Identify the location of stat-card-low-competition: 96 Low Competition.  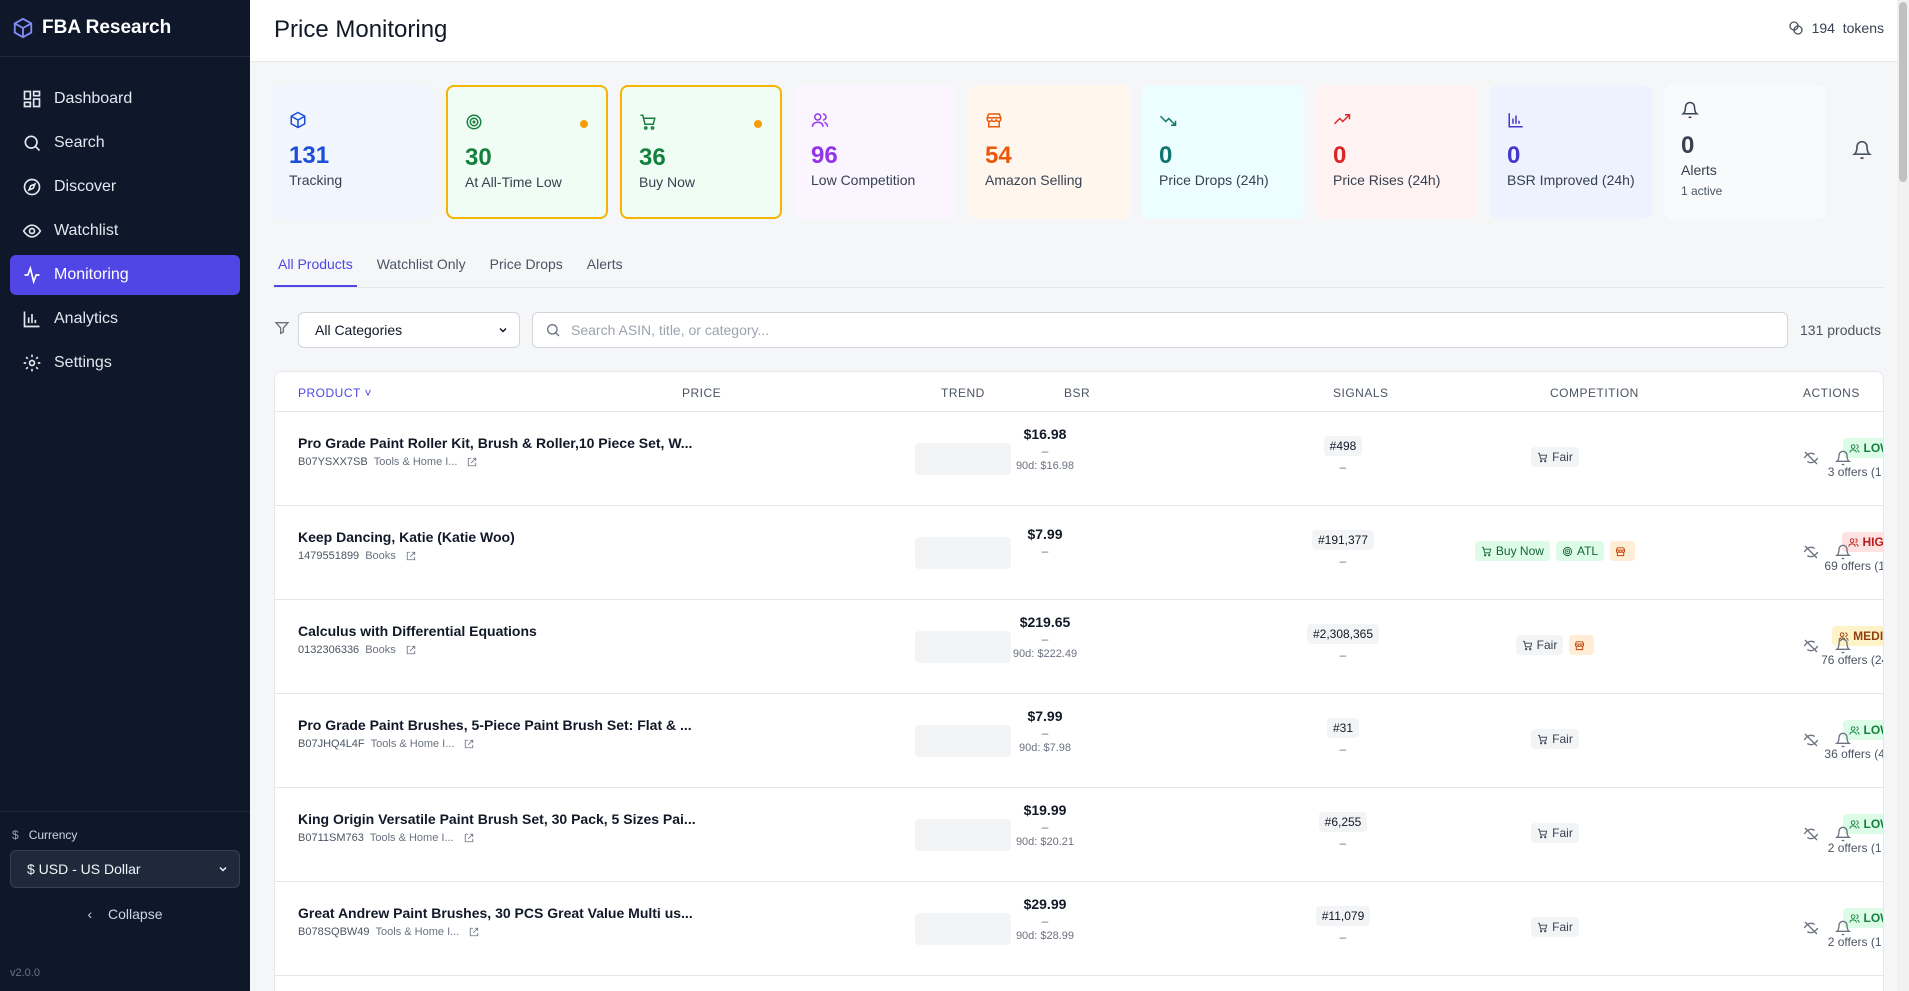
(875, 152).